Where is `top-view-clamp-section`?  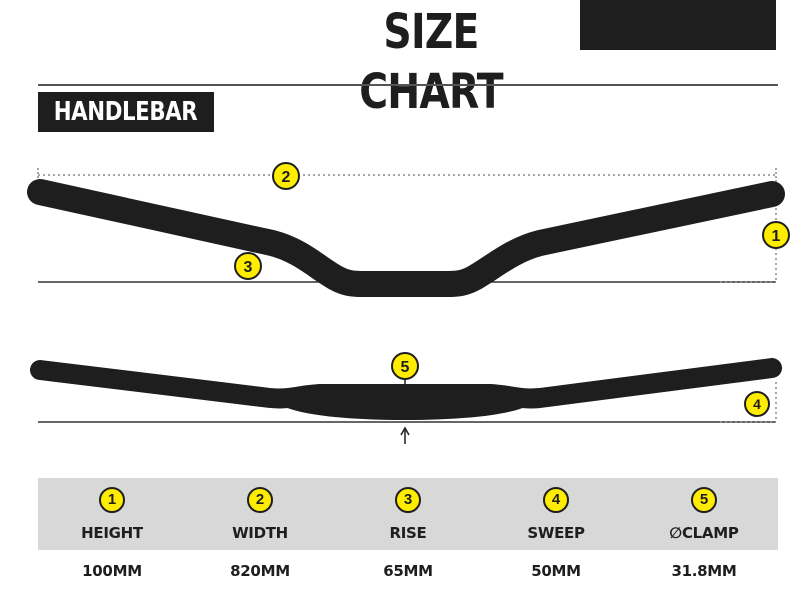
top-view-clamp-section is located at coordinates (405, 412).